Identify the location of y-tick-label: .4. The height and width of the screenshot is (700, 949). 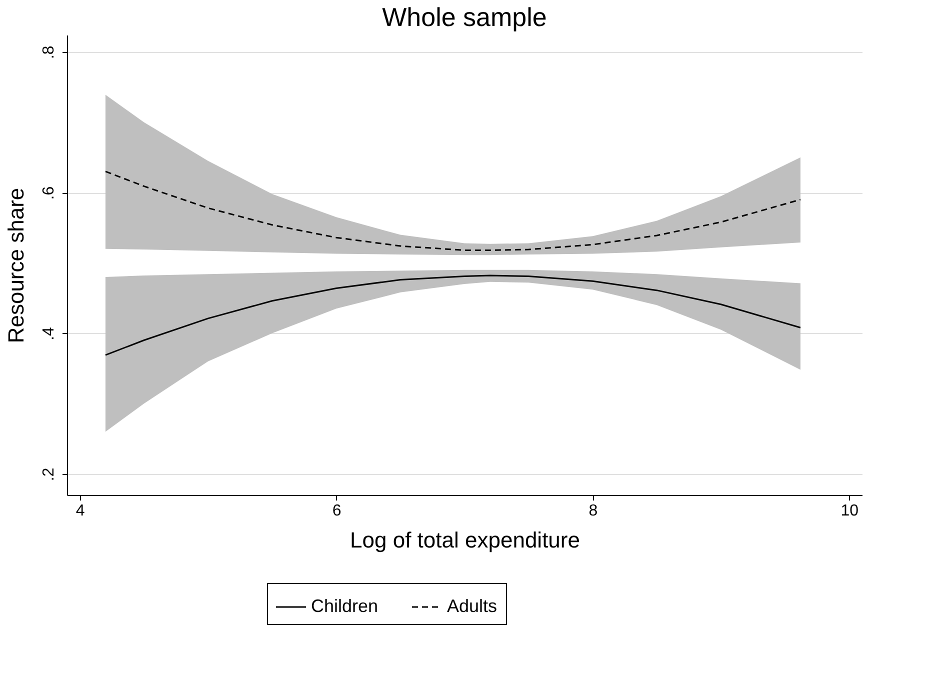
(49, 333).